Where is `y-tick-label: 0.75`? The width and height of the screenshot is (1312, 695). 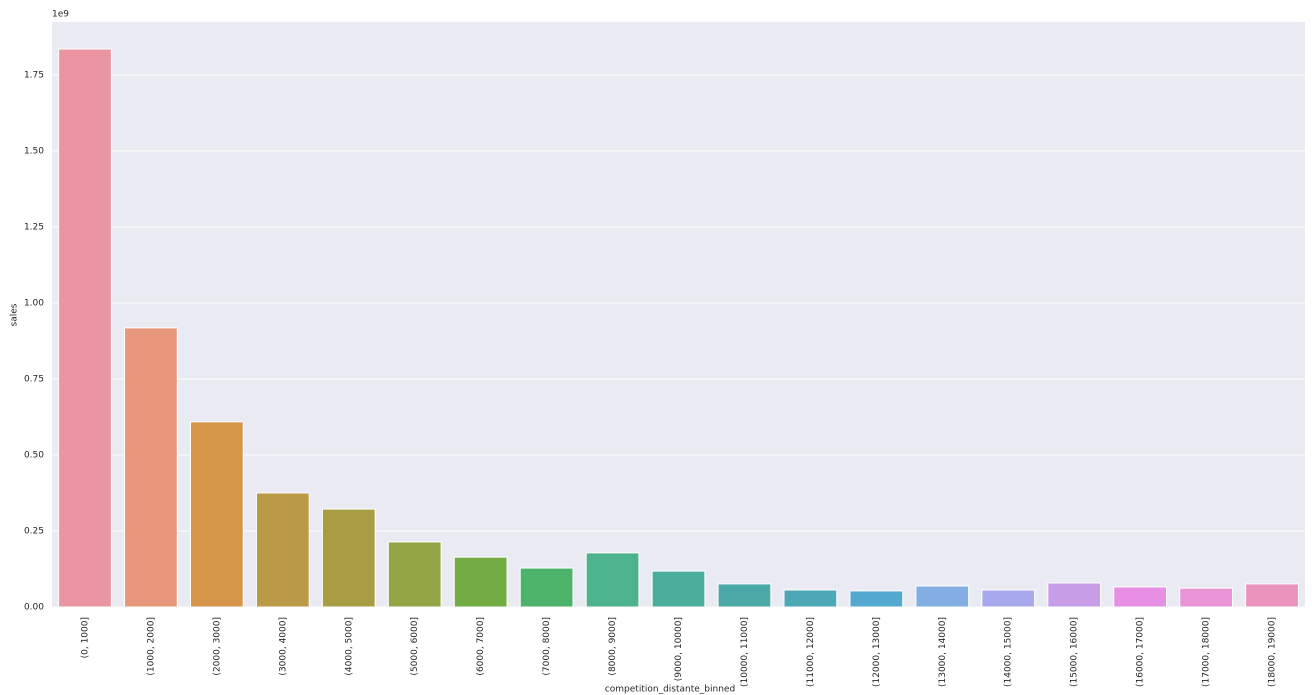
y-tick-label: 0.75 is located at coordinates (34, 379).